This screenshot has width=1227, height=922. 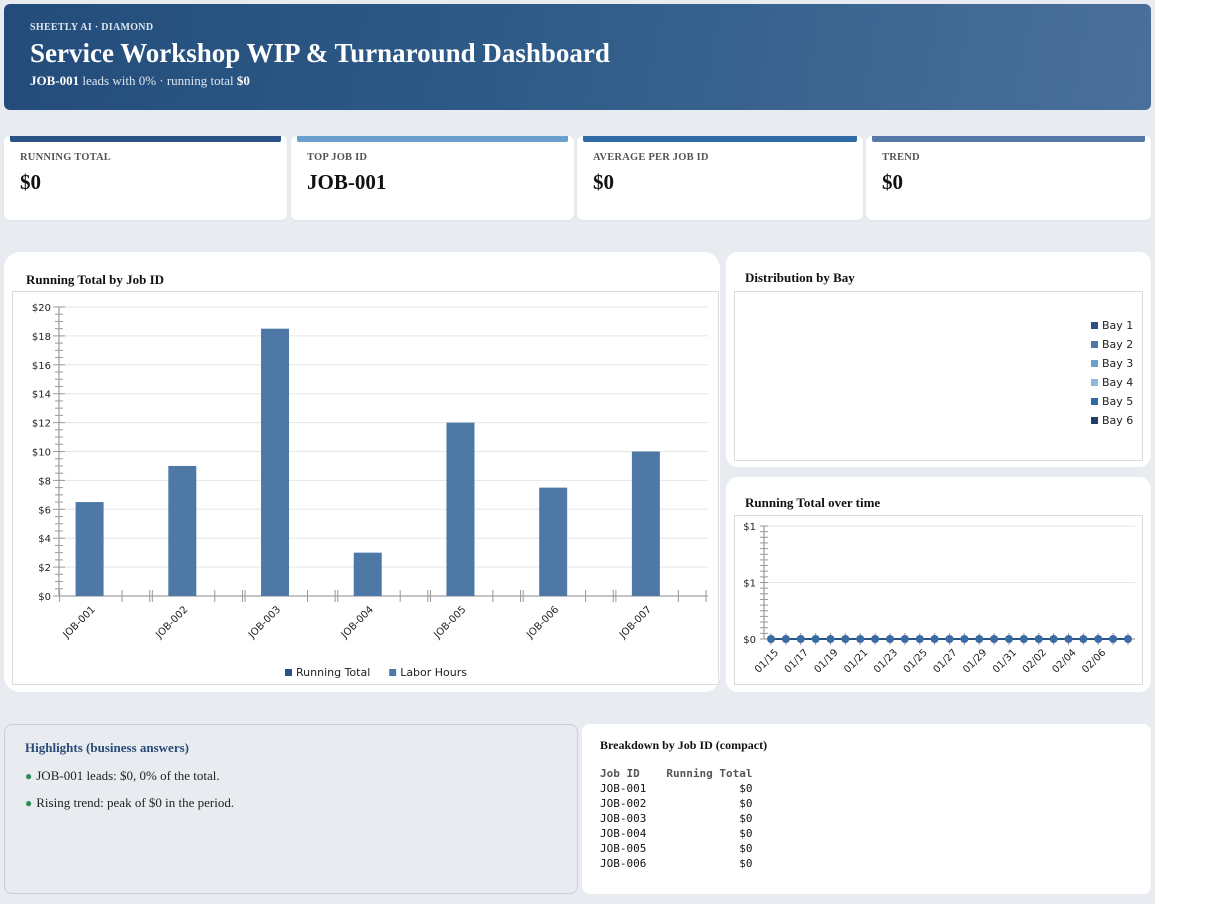 I want to click on subtitle-lead-job: JOB-001, so click(x=55, y=80).